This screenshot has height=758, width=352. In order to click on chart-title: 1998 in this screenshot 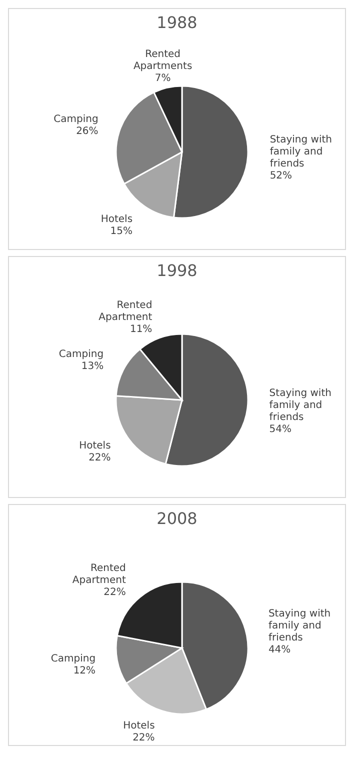, I will do `click(177, 270)`.